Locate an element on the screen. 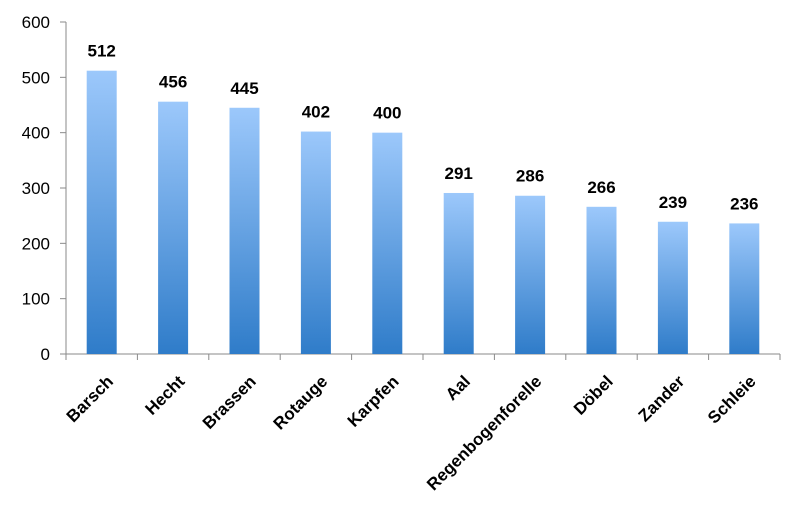 The width and height of the screenshot is (800, 526). category-label: Rotauge is located at coordinates (301, 403).